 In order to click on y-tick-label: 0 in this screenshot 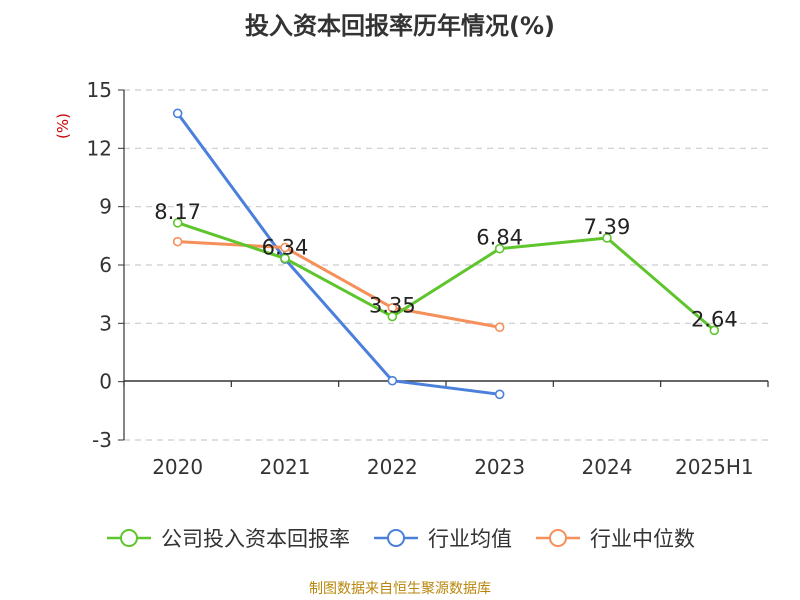, I will do `click(105, 382)`.